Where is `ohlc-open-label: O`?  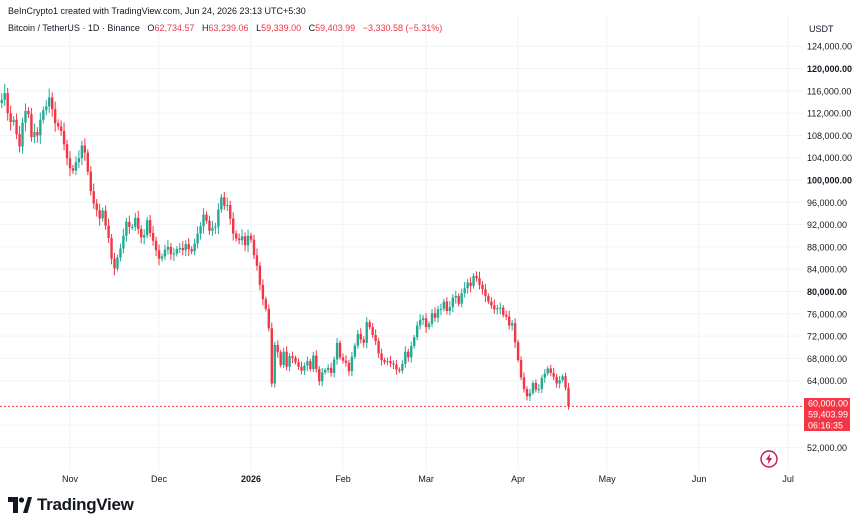
ohlc-open-label: O is located at coordinates (151, 28).